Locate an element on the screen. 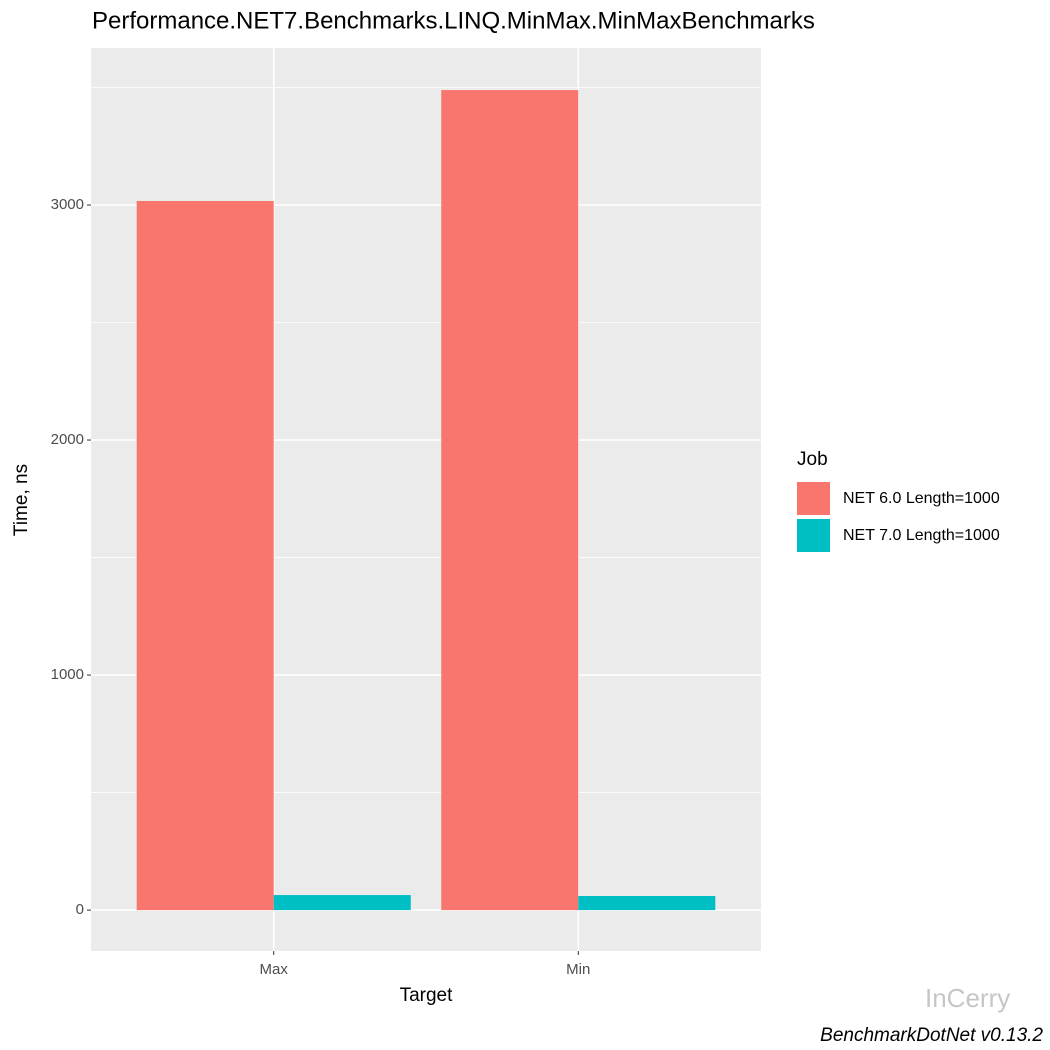  watermark: InCerry is located at coordinates (967, 998).